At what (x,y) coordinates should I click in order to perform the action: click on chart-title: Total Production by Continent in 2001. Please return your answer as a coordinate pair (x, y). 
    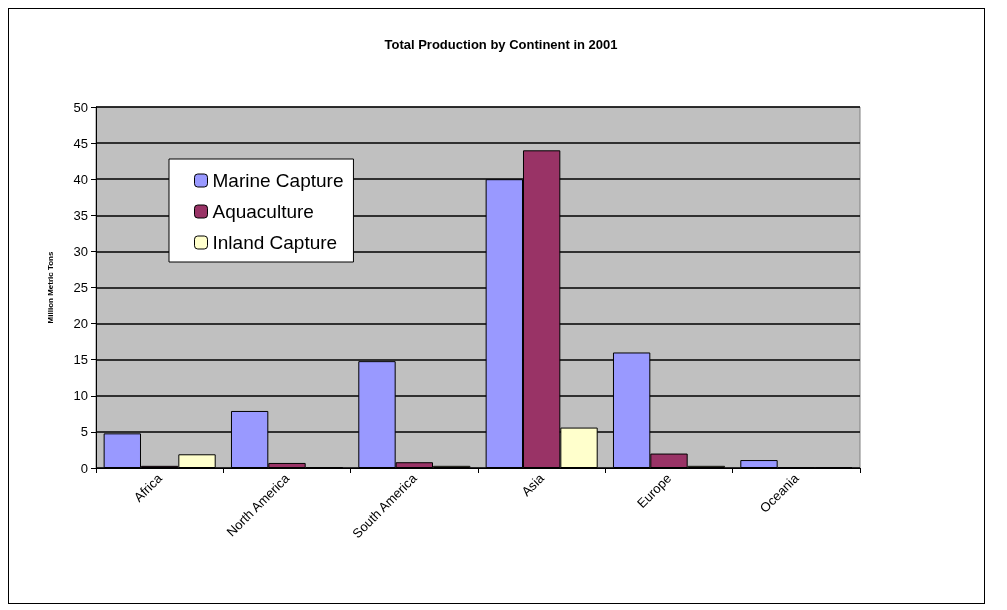
    Looking at the image, I should click on (501, 44).